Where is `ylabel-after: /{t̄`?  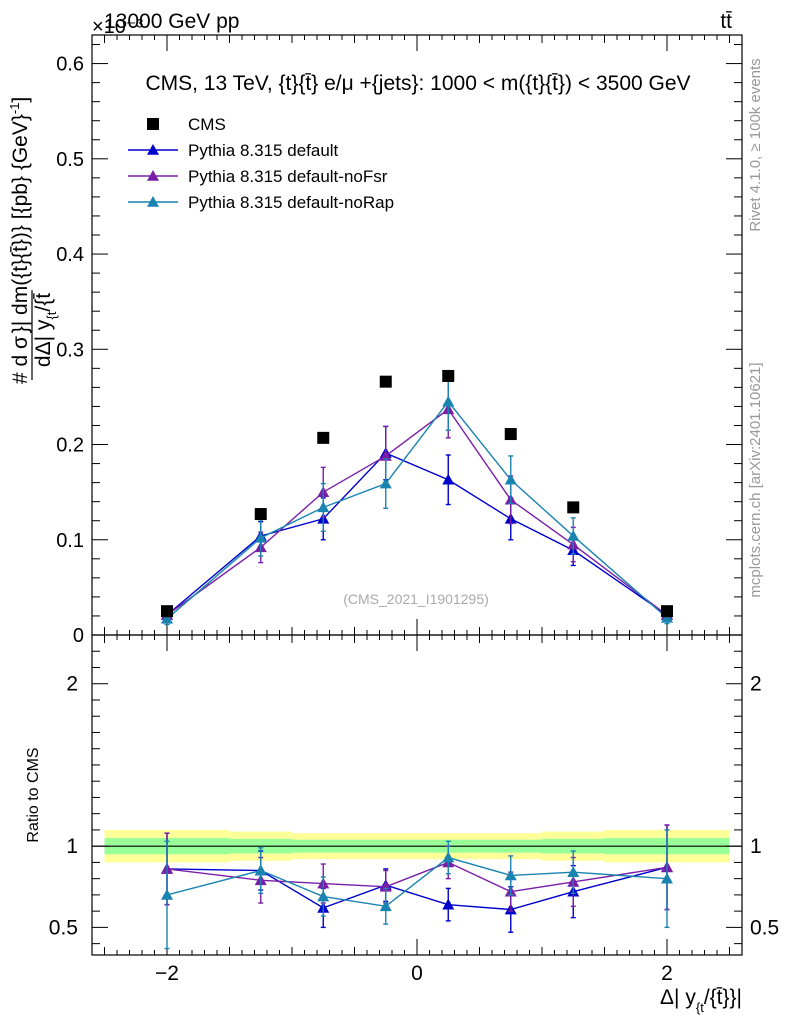 ylabel-after: /{t̄ is located at coordinates (43, 302).